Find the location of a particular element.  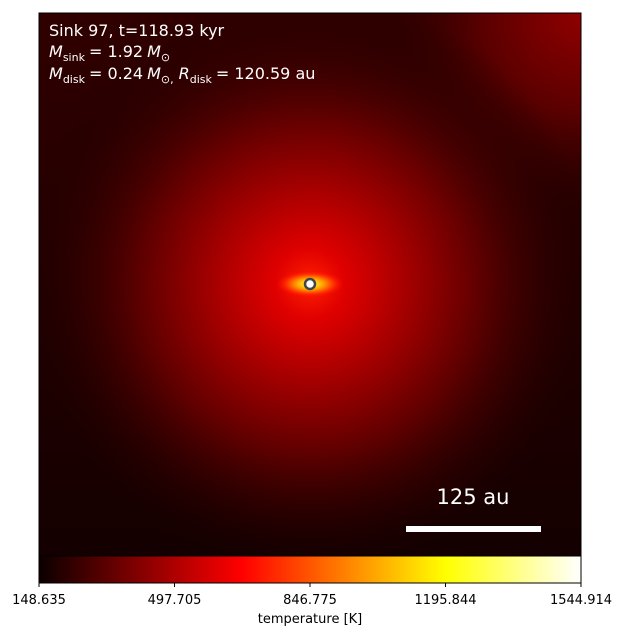

scale-label: 125 au is located at coordinates (473, 497).